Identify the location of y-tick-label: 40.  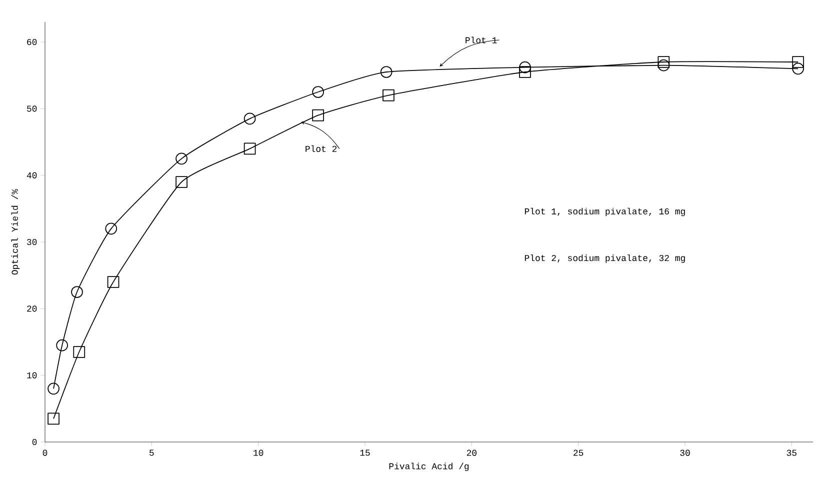
(31, 175).